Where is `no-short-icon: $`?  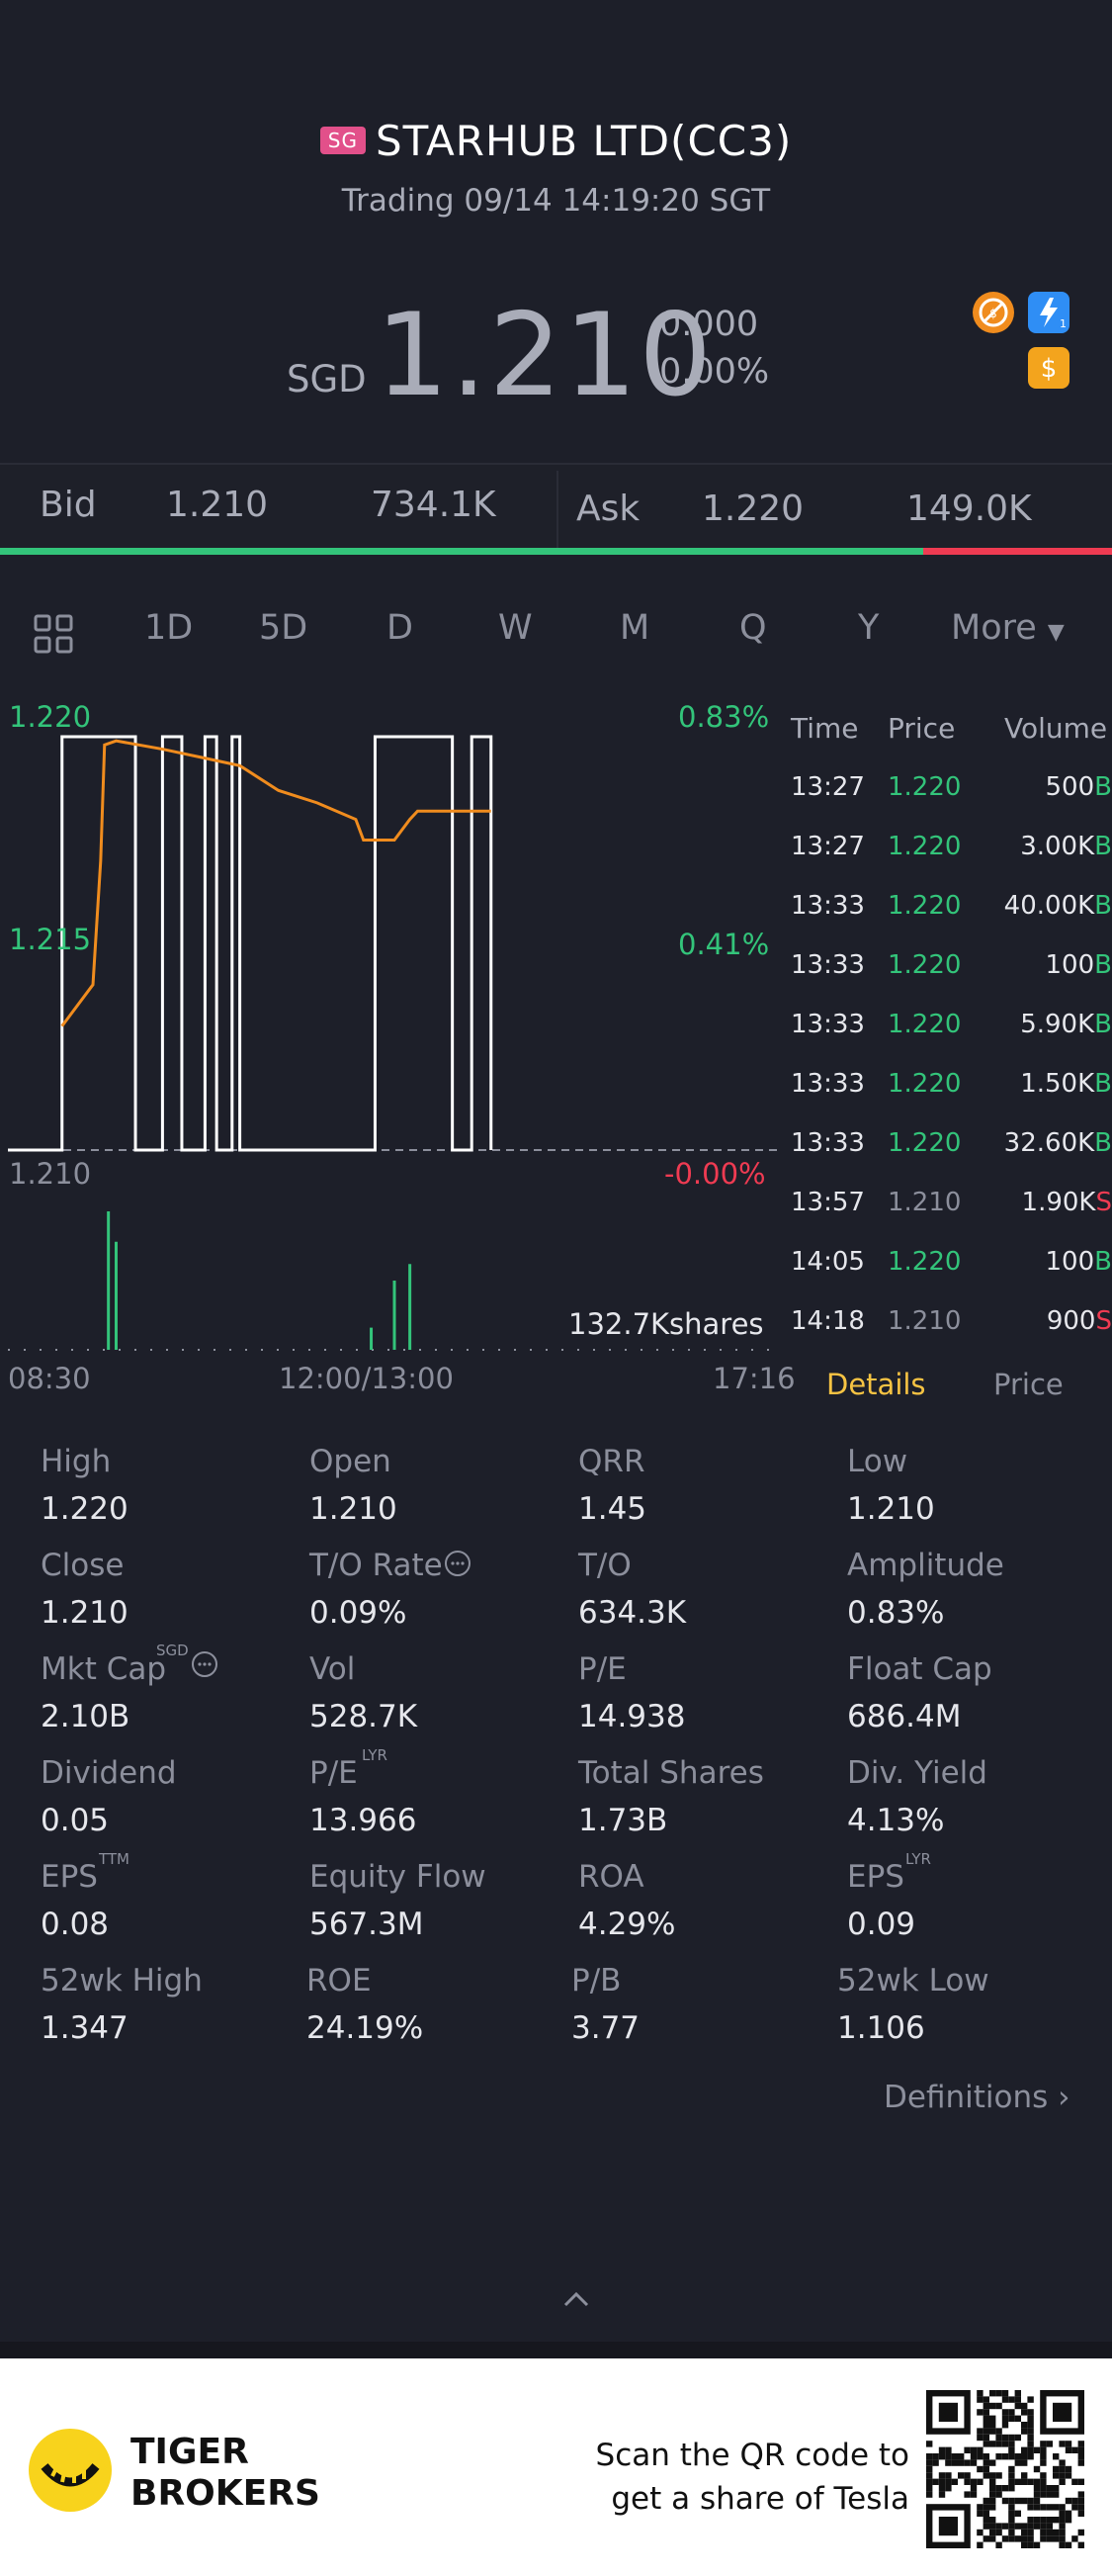 no-short-icon: $ is located at coordinates (993, 312).